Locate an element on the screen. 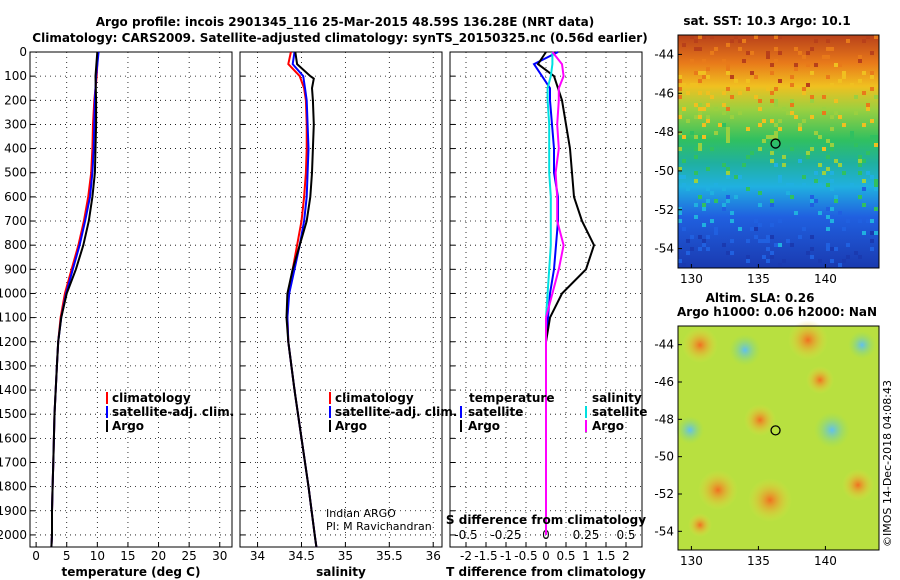 Image resolution: width=900 pixels, height=580 pixels. sst-map-ticks: 130 135 140 -44 -46 -48 -50 -52 -54 is located at coordinates (745, 166).